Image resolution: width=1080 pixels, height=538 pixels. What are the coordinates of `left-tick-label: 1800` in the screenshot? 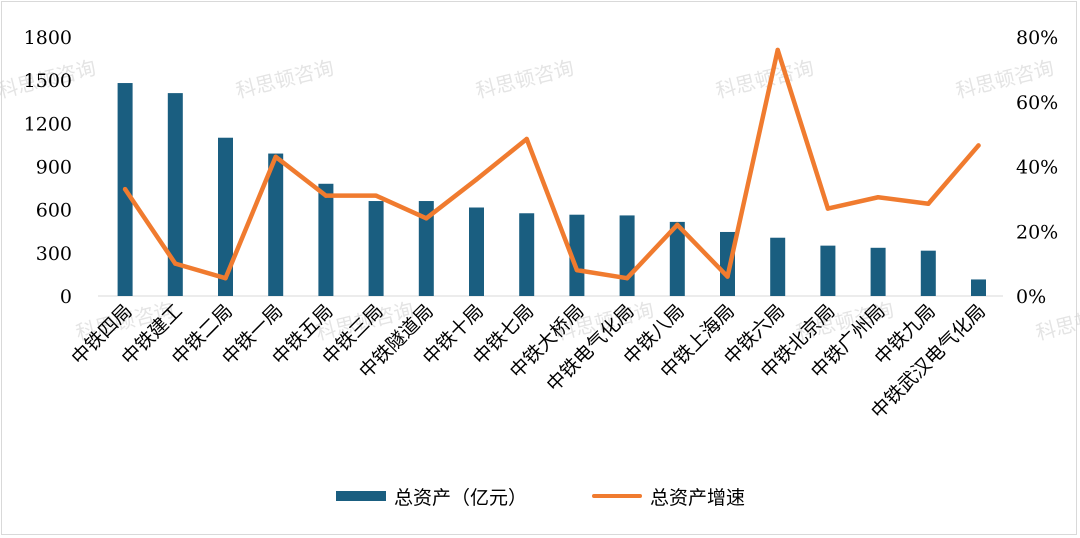 It's located at (48, 38).